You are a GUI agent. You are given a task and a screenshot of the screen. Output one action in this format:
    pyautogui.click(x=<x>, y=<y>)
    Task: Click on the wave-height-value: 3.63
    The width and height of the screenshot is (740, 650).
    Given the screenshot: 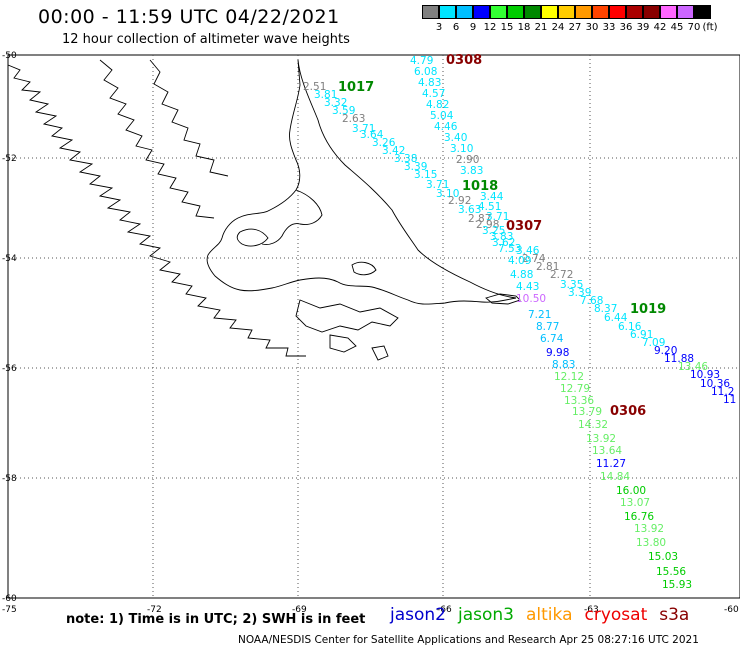 What is the action you would take?
    pyautogui.click(x=469, y=210)
    